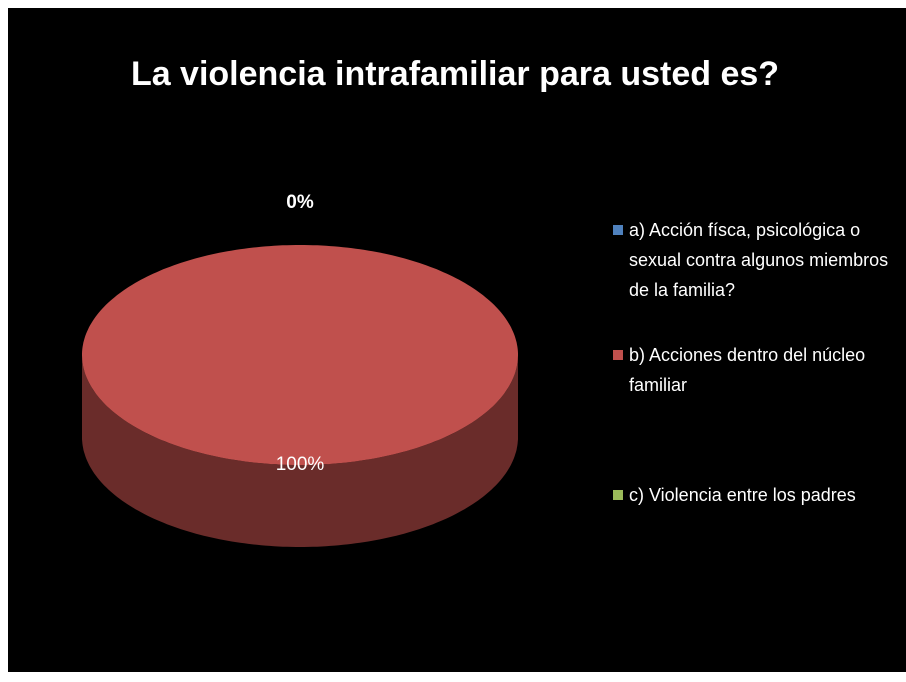 The height and width of the screenshot is (682, 906). Describe the element at coordinates (300, 202) in the screenshot. I see `data-label: 0%` at that location.